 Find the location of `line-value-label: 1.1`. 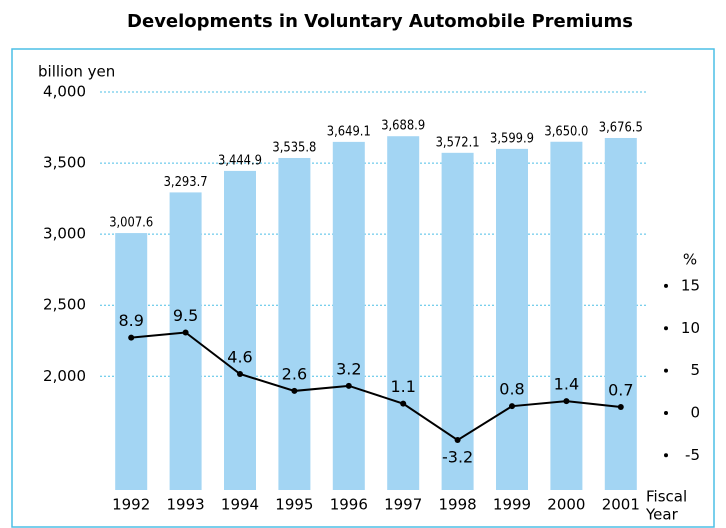

line-value-label: 1.1 is located at coordinates (402, 386).